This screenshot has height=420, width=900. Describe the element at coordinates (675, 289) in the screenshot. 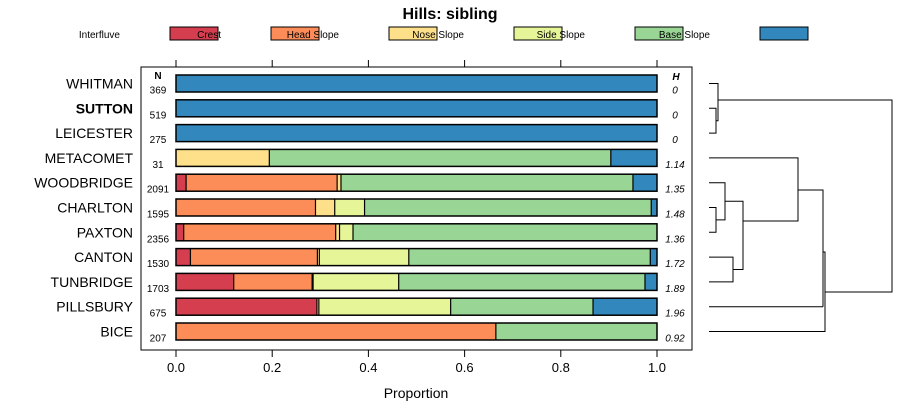

I see `h-value-tunbridge: 1.89` at that location.